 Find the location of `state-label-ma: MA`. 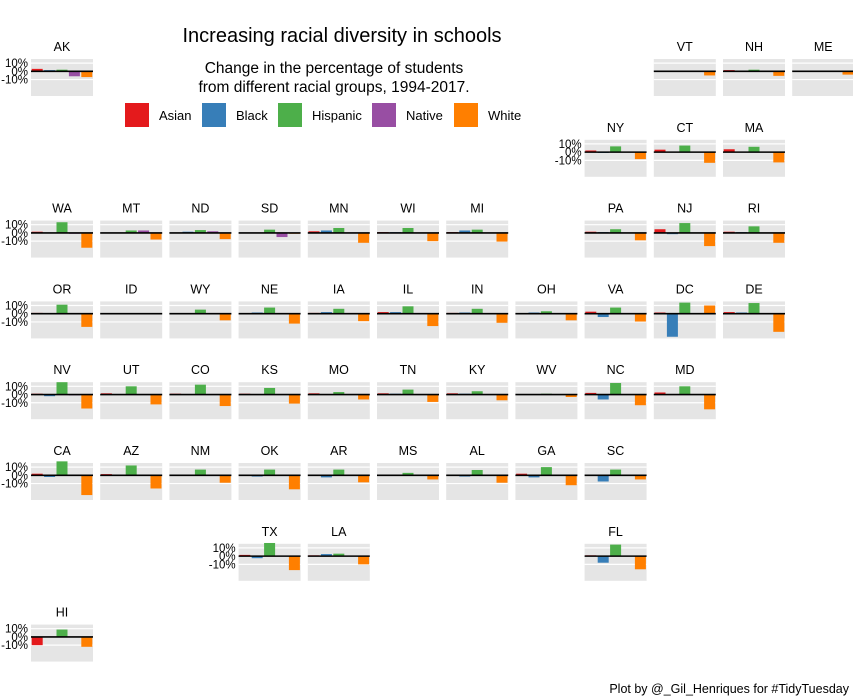

state-label-ma: MA is located at coordinates (754, 128).